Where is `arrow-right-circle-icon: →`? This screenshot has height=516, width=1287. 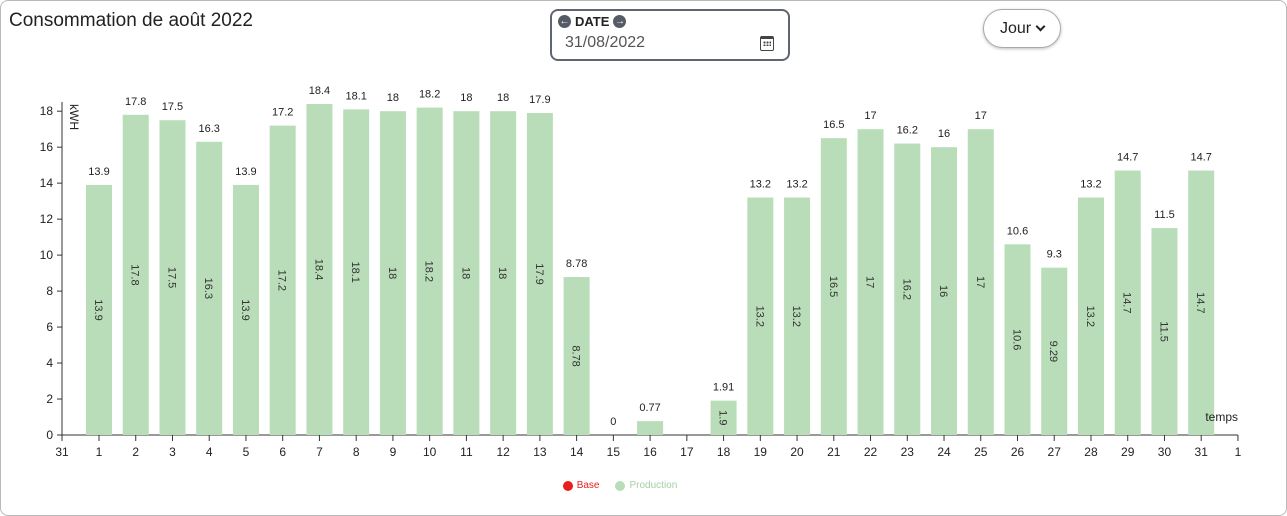 arrow-right-circle-icon: → is located at coordinates (620, 21).